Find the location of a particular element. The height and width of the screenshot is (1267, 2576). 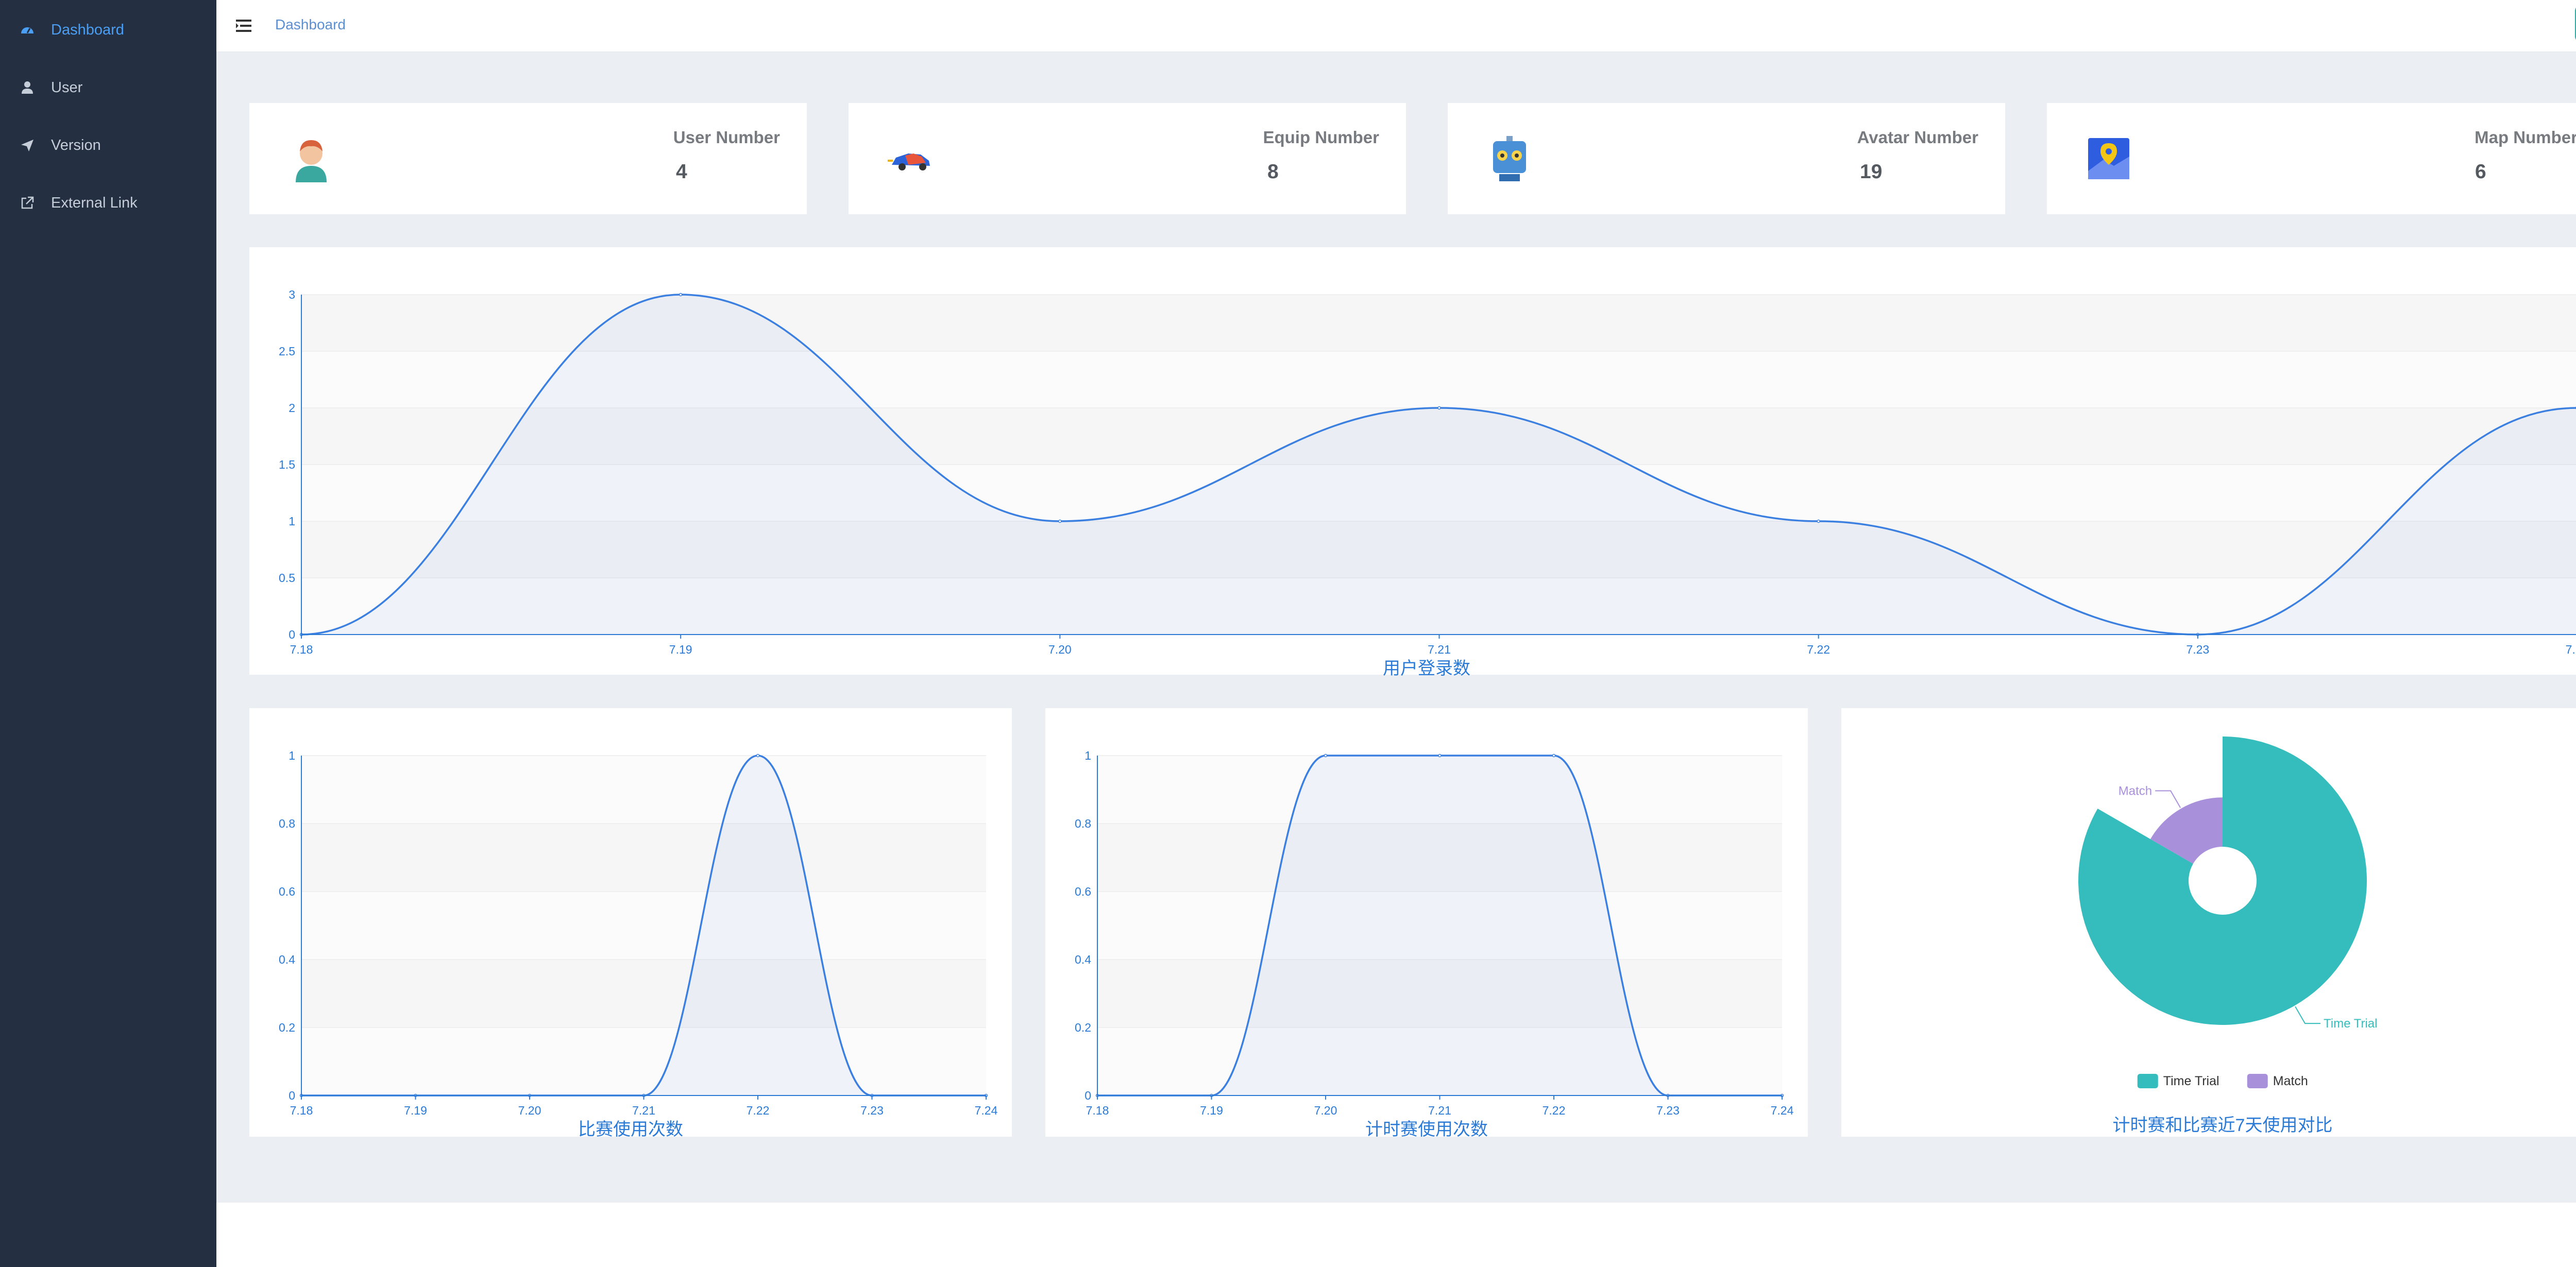

stat-card-map-number: Map Number 6 is located at coordinates (2311, 158).